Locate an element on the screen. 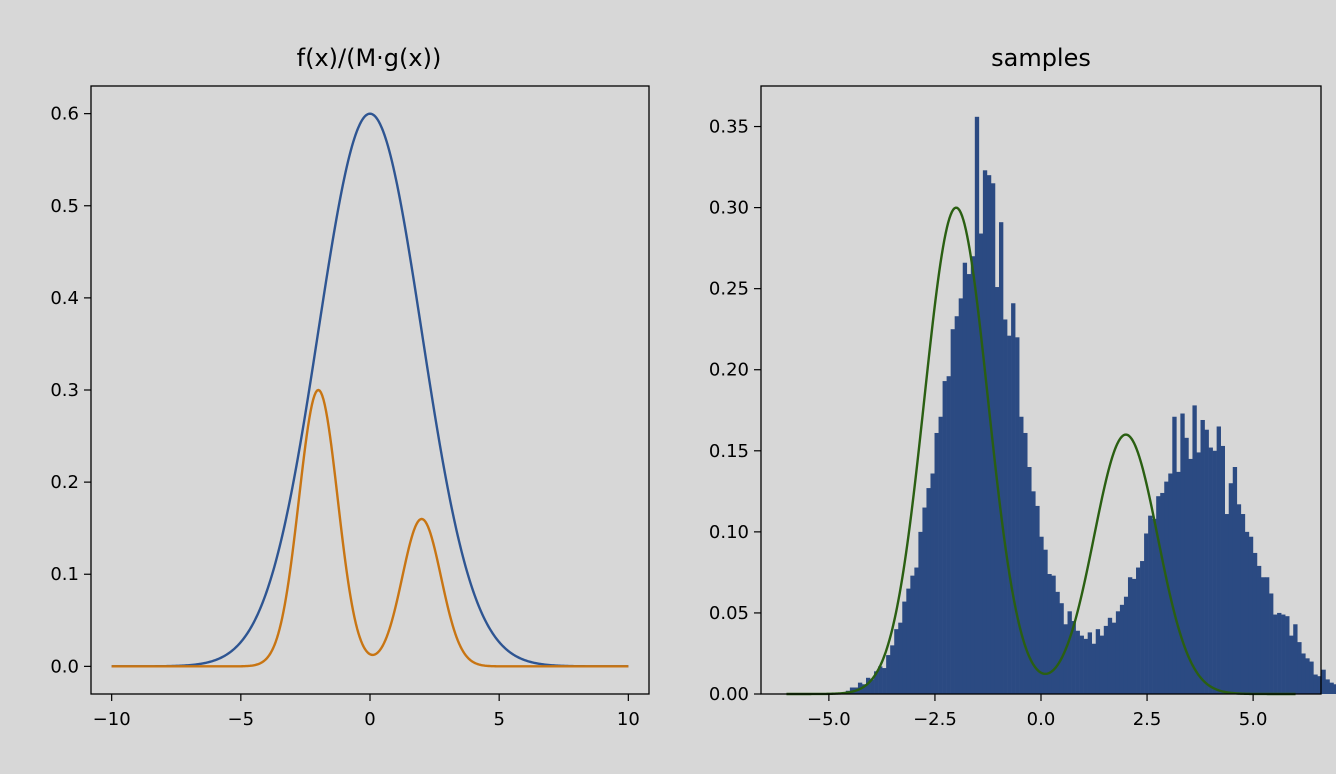  y-tick-label: 0.25 is located at coordinates (729, 289).